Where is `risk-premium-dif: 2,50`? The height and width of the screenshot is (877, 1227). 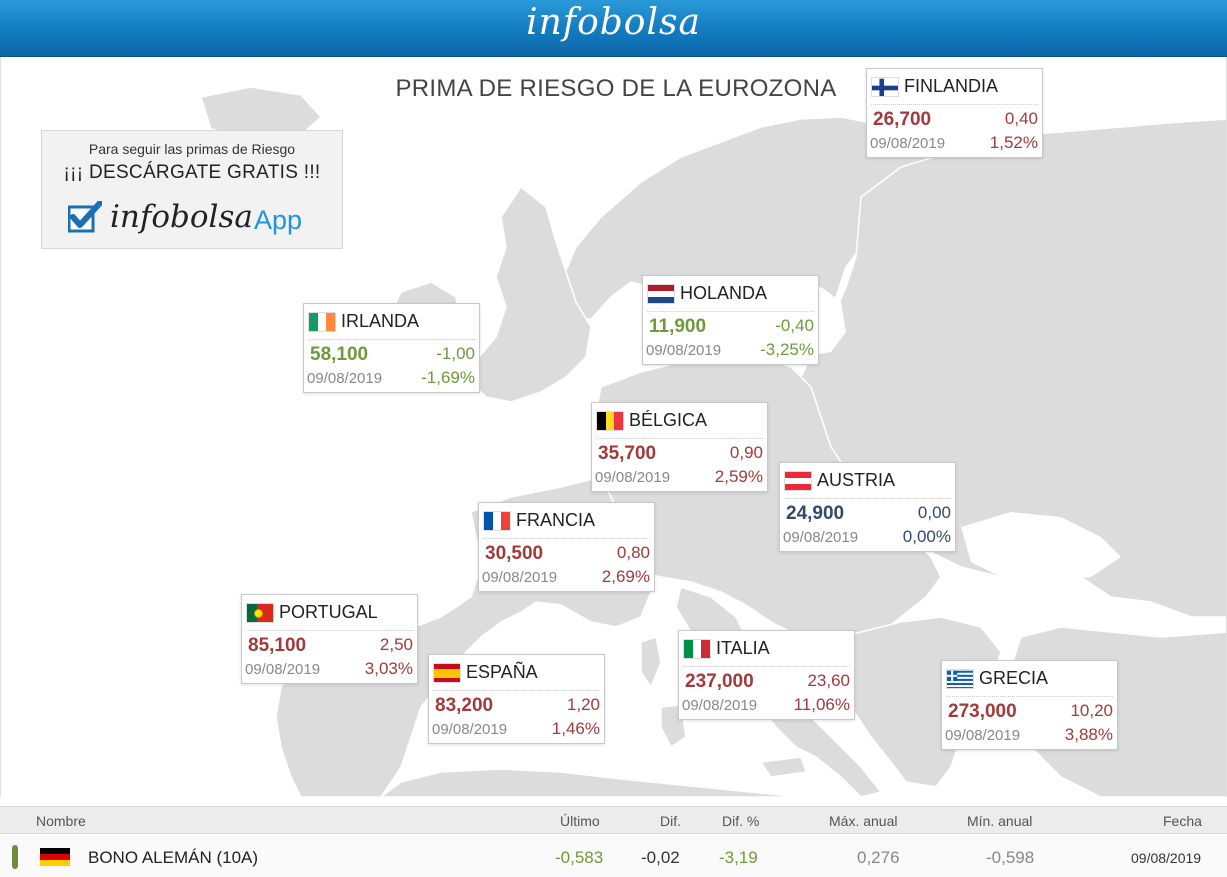
risk-premium-dif: 2,50 is located at coordinates (396, 644).